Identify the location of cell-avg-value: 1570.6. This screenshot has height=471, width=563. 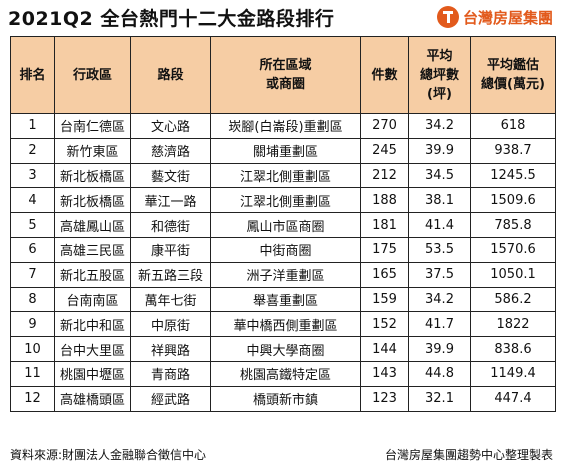
(513, 249).